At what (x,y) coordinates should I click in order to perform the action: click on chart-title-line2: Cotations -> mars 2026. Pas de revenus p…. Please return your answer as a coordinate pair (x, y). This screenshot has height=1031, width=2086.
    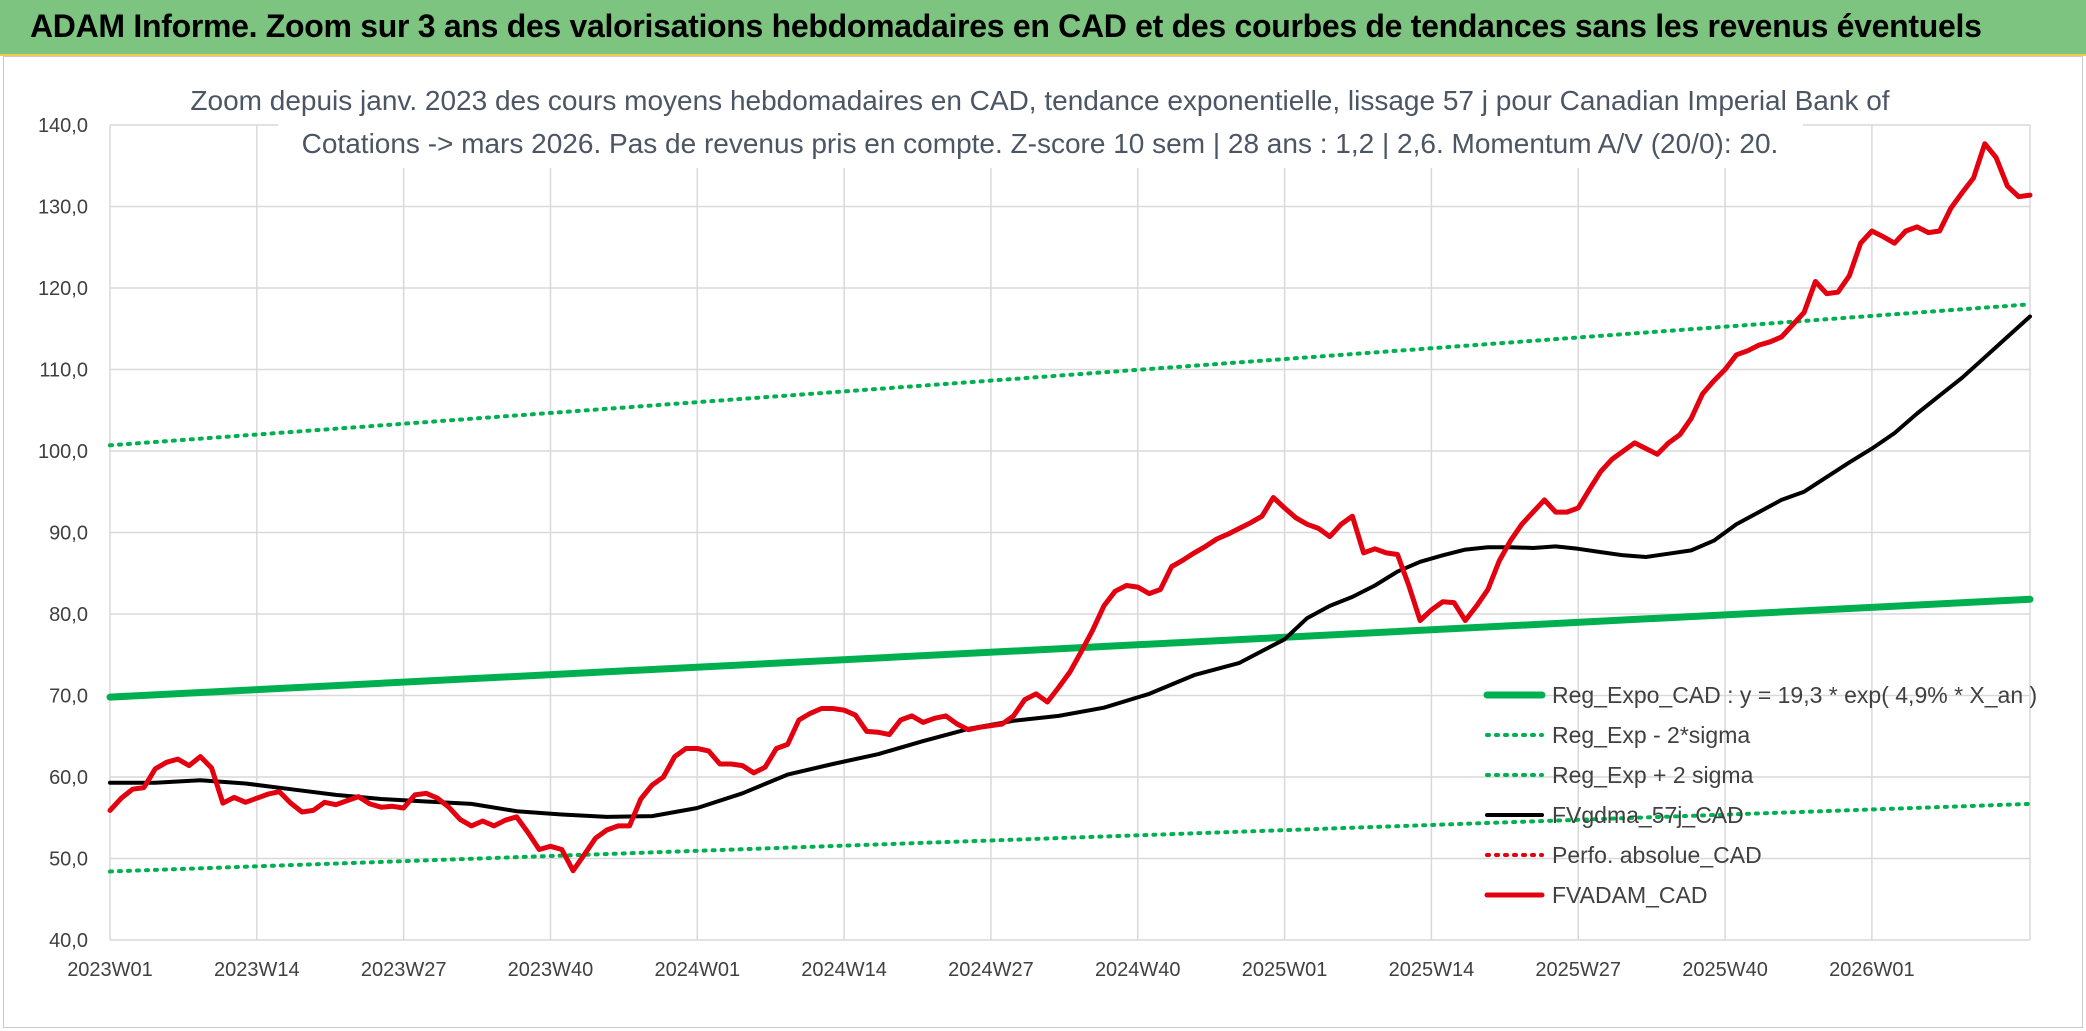
    Looking at the image, I should click on (1040, 143).